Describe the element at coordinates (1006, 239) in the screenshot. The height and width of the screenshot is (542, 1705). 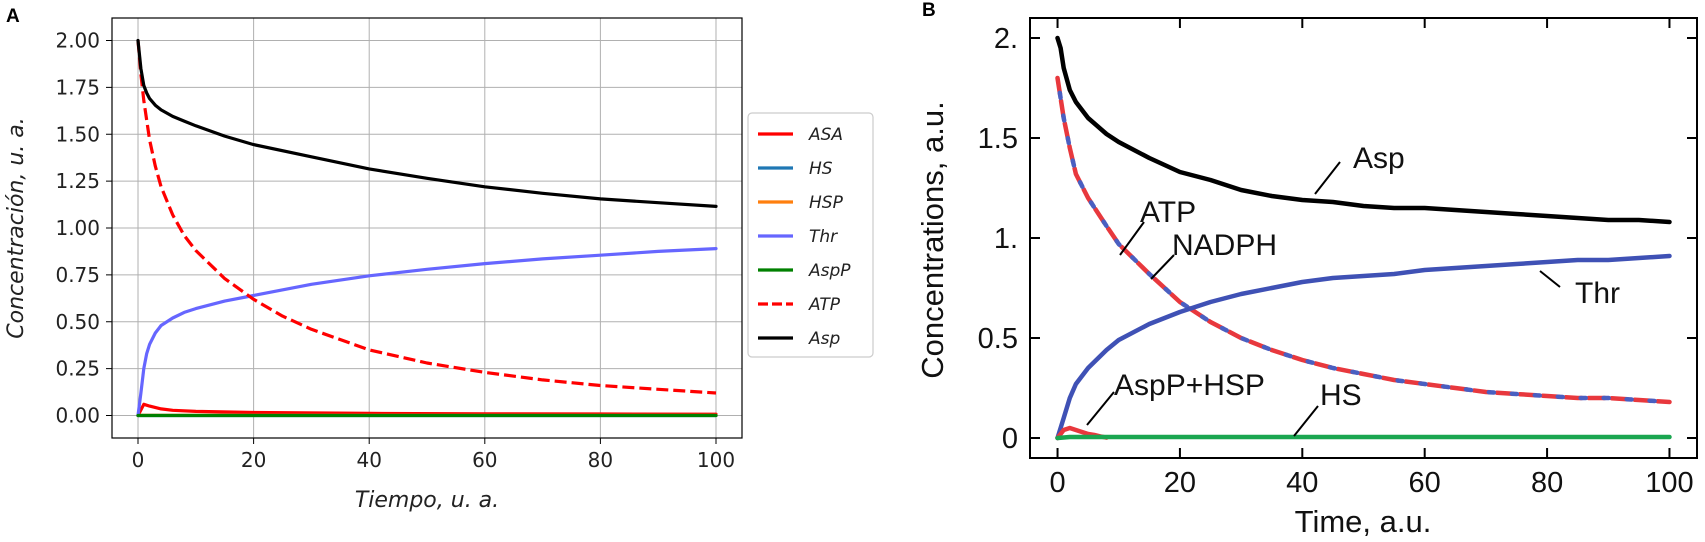
I see `y-tick-label: 1.` at that location.